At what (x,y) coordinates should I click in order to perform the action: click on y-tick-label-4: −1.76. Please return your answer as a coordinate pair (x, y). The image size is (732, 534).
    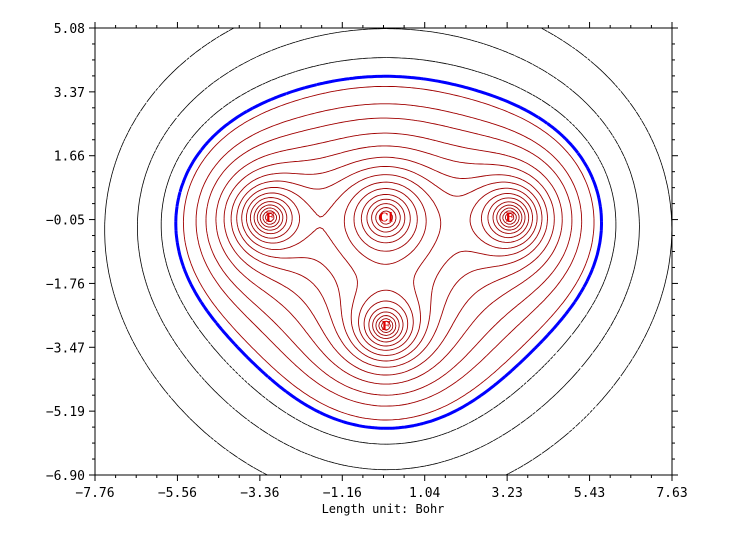
    Looking at the image, I should click on (65, 284).